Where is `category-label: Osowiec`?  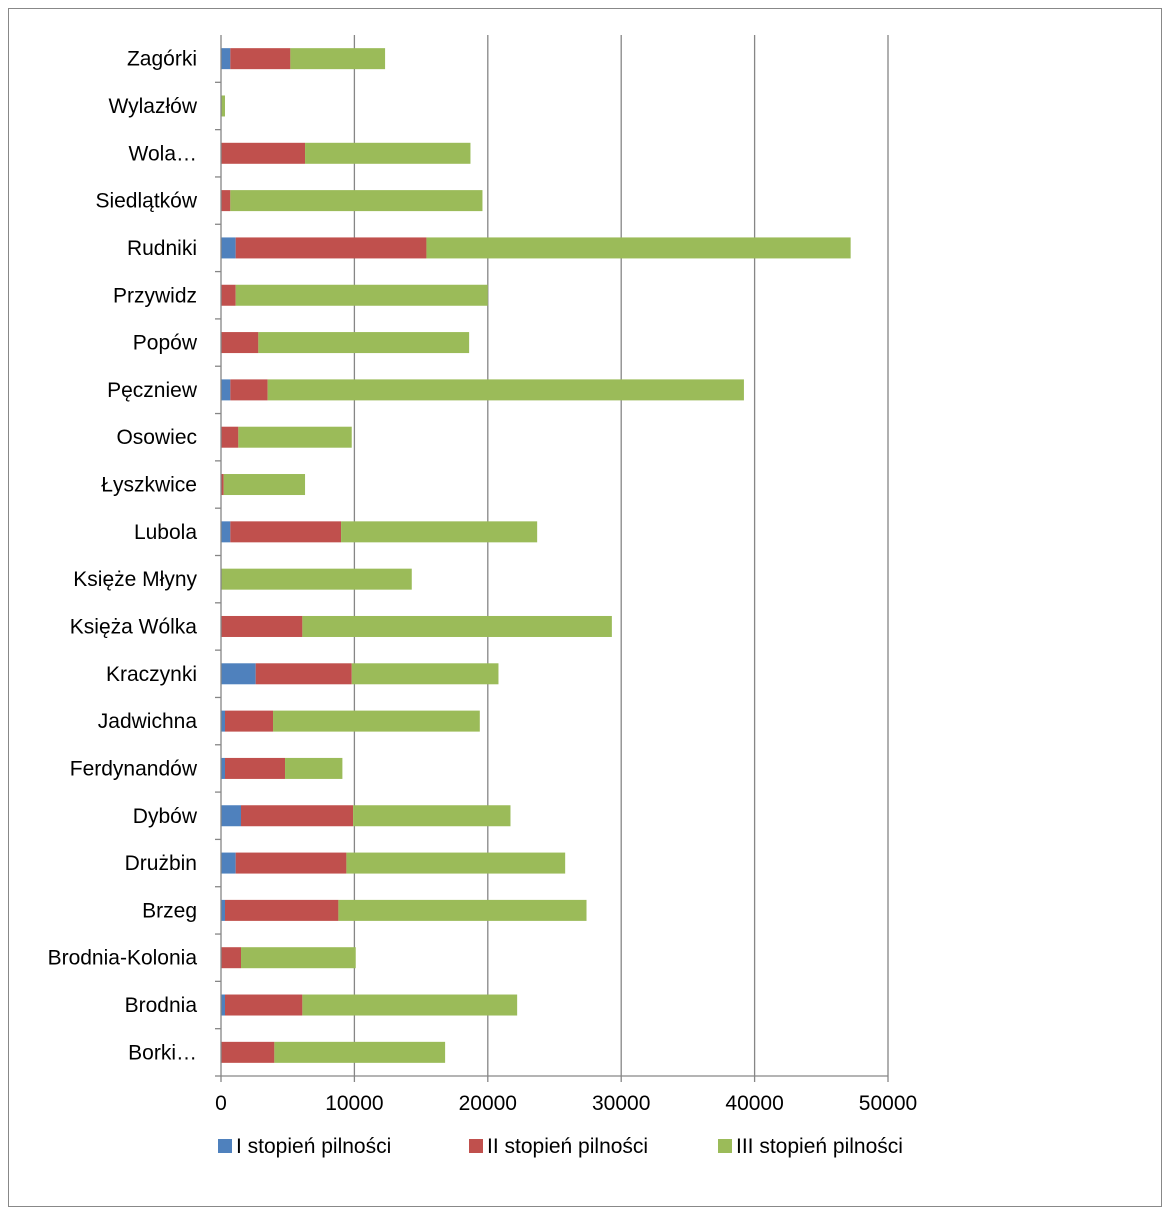
category-label: Osowiec is located at coordinates (156, 437).